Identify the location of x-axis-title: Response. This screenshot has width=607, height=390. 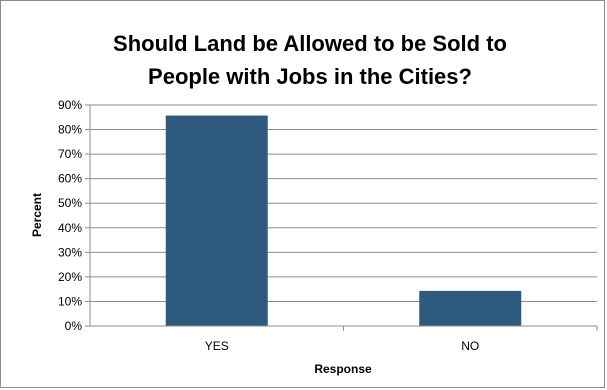
(343, 369).